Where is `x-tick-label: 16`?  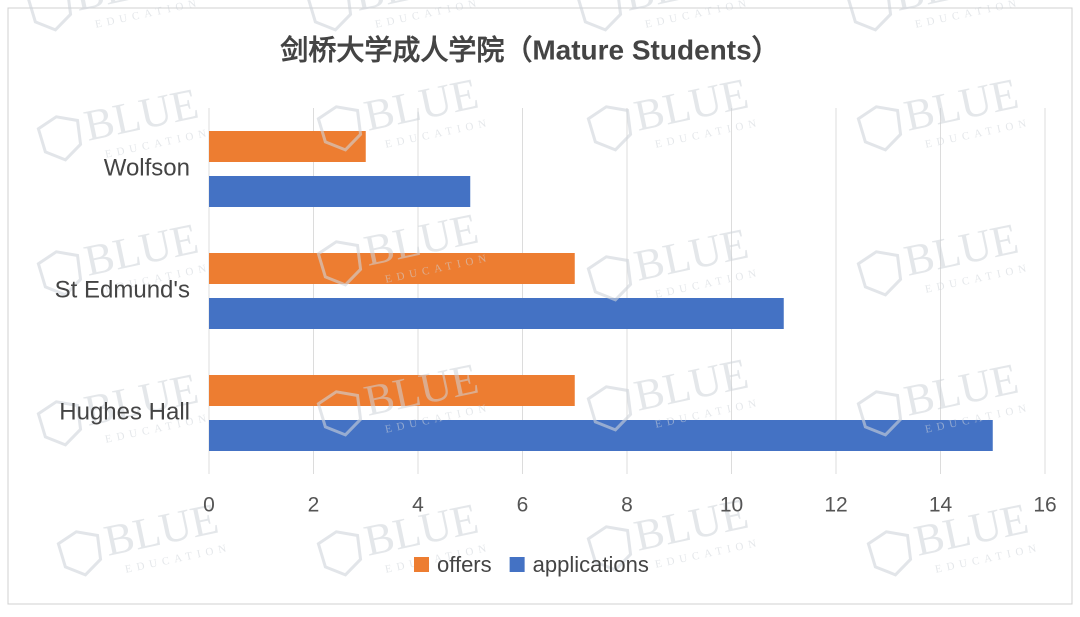 x-tick-label: 16 is located at coordinates (1044, 505).